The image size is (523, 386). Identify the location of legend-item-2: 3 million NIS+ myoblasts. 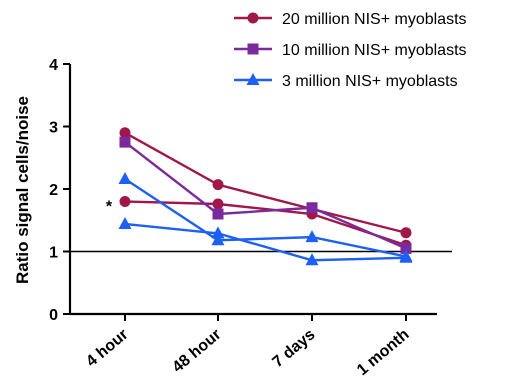
(346, 81).